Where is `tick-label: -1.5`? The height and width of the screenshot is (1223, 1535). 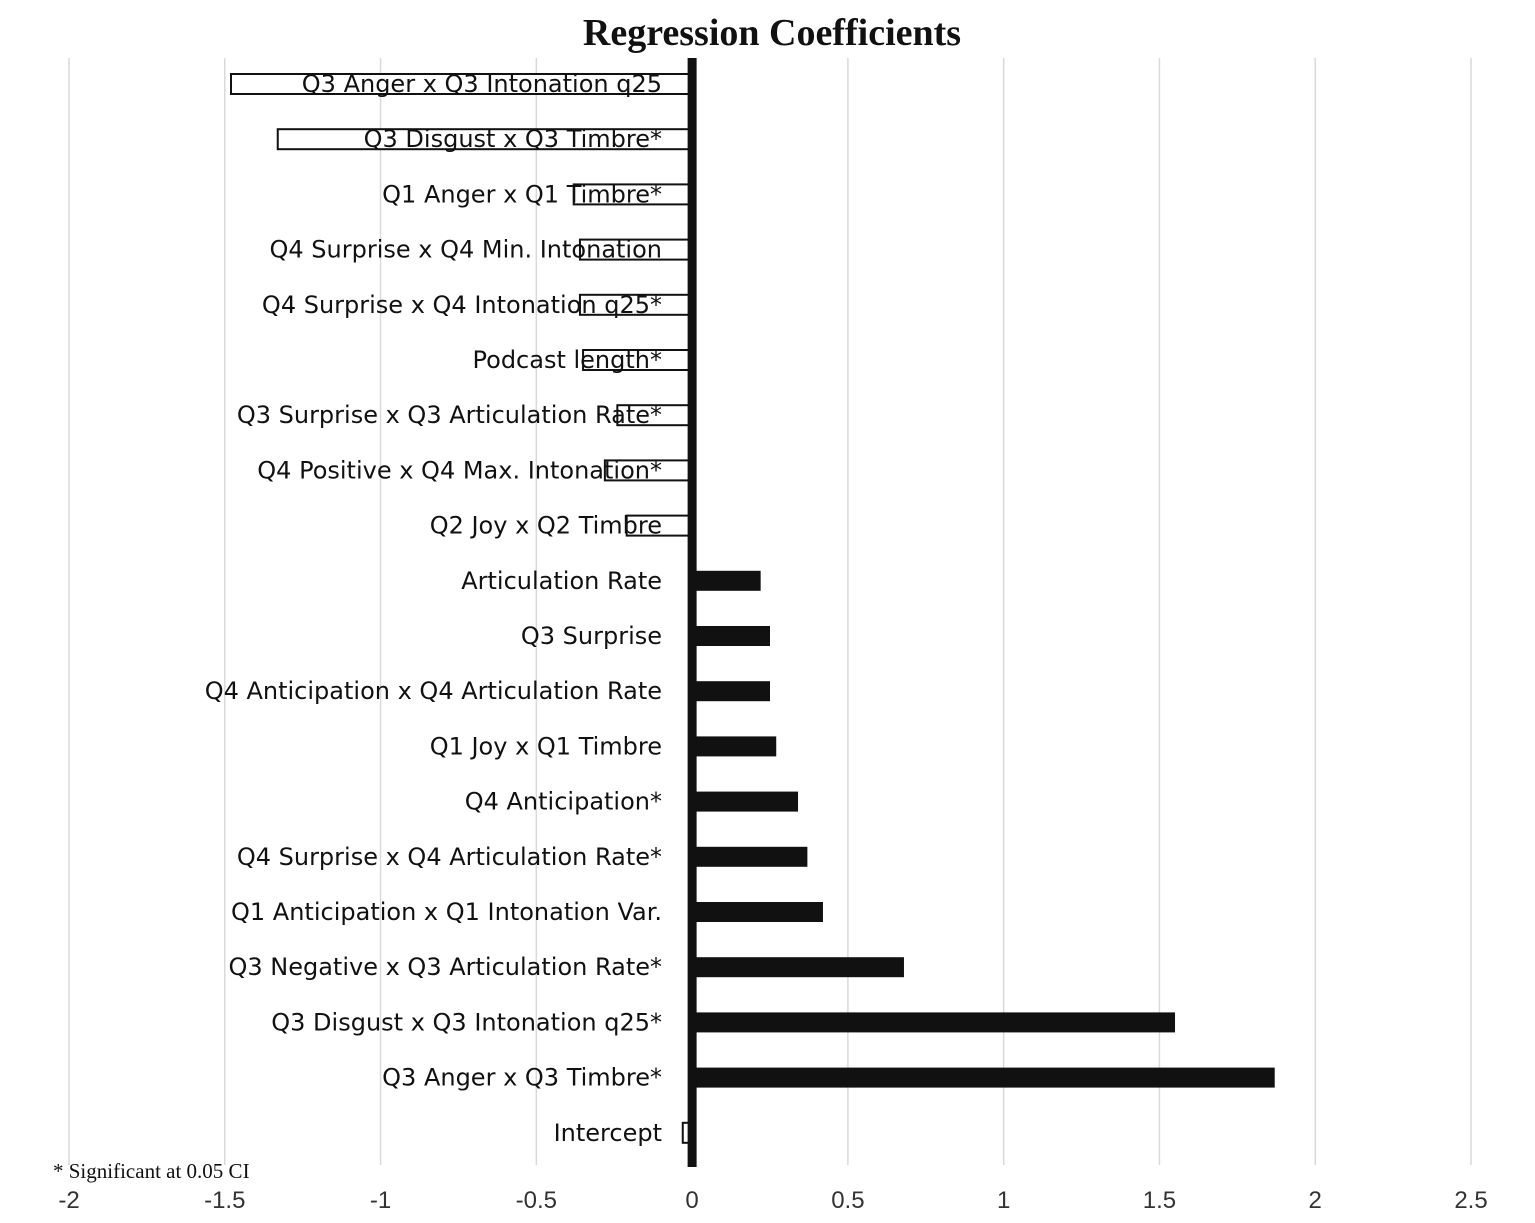
tick-label: -1.5 is located at coordinates (224, 1200).